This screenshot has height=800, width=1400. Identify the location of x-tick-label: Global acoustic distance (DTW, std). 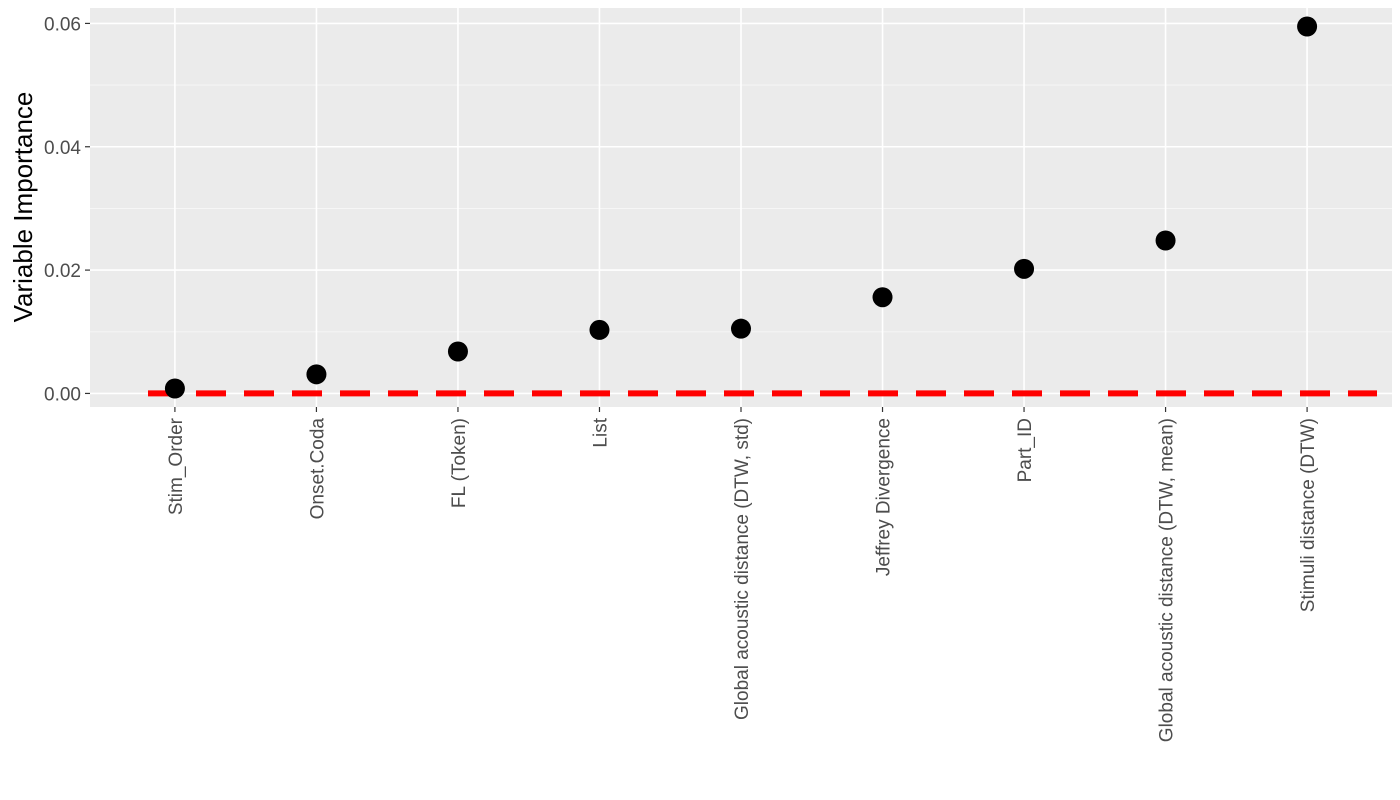
(742, 569).